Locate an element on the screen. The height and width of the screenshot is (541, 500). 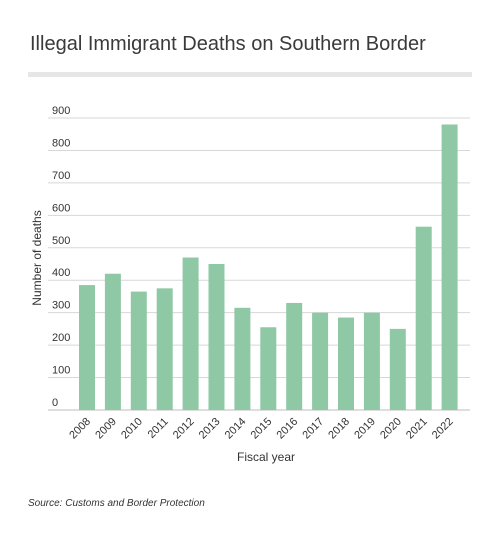
y-tick-label: 500 is located at coordinates (61, 241).